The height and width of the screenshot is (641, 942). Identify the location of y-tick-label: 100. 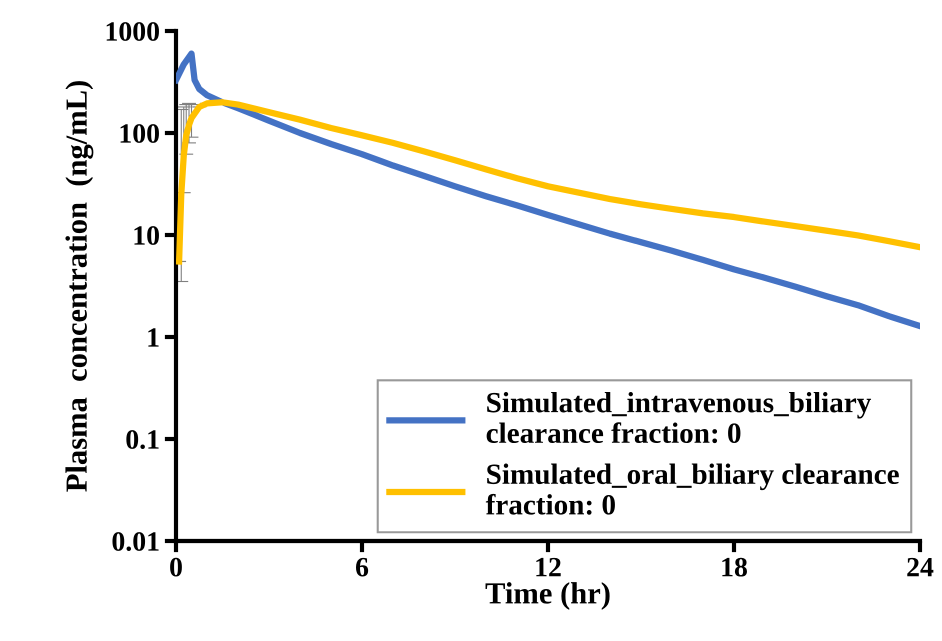
(139, 133).